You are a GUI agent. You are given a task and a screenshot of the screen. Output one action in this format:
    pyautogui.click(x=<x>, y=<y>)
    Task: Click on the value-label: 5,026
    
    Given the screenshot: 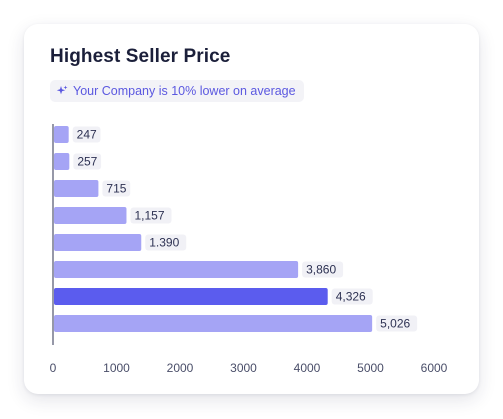 What is the action you would take?
    pyautogui.click(x=395, y=324)
    